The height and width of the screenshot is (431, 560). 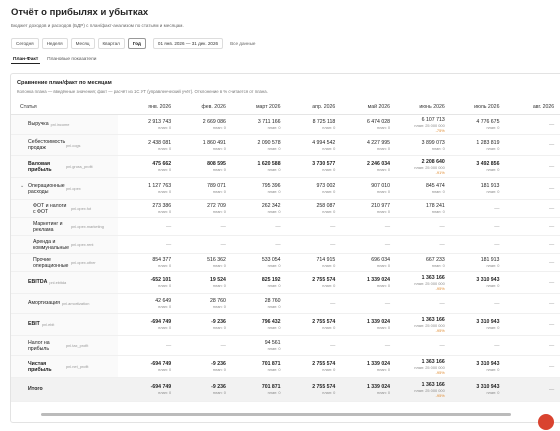 What do you see at coordinates (22, 185) in the screenshot?
I see `expand-toggle: ⌄` at bounding box center [22, 185].